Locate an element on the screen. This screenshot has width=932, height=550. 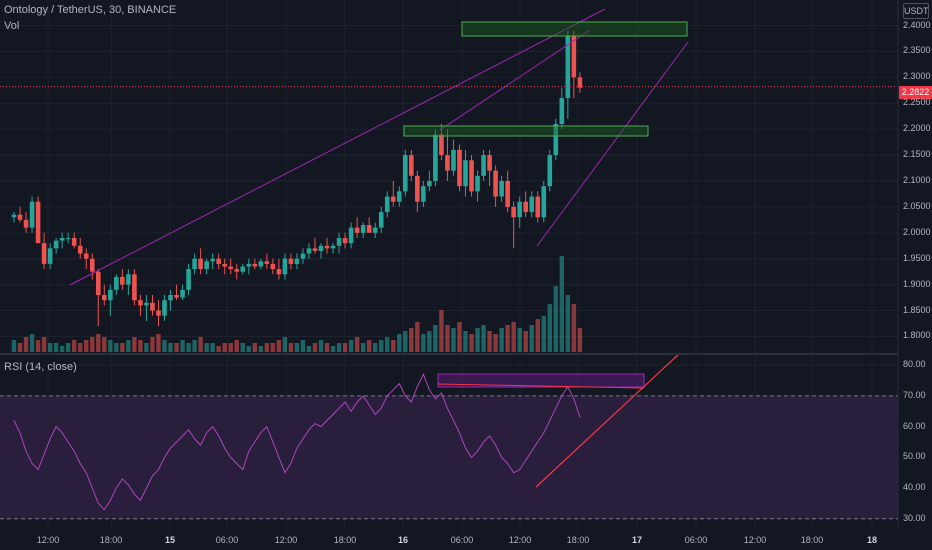
rsi-tick-label: 60.00 is located at coordinates (914, 425).